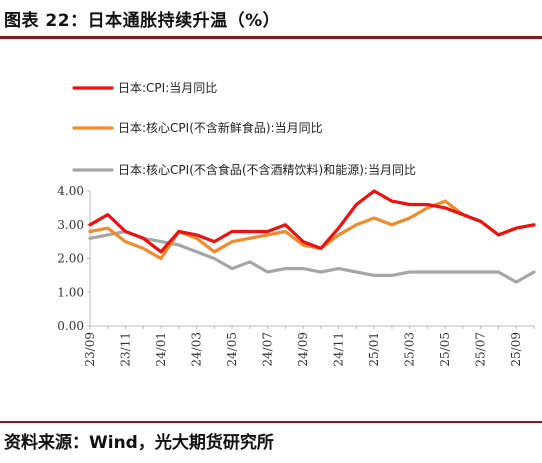 This screenshot has width=542, height=463. I want to click on x-tick-label: 24/11, so click(339, 349).